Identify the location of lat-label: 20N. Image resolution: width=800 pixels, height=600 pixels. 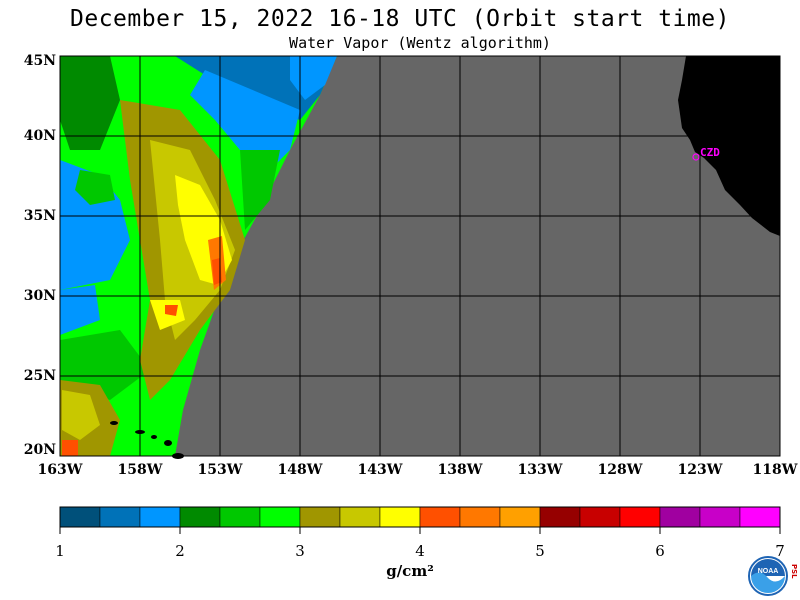
(39, 450).